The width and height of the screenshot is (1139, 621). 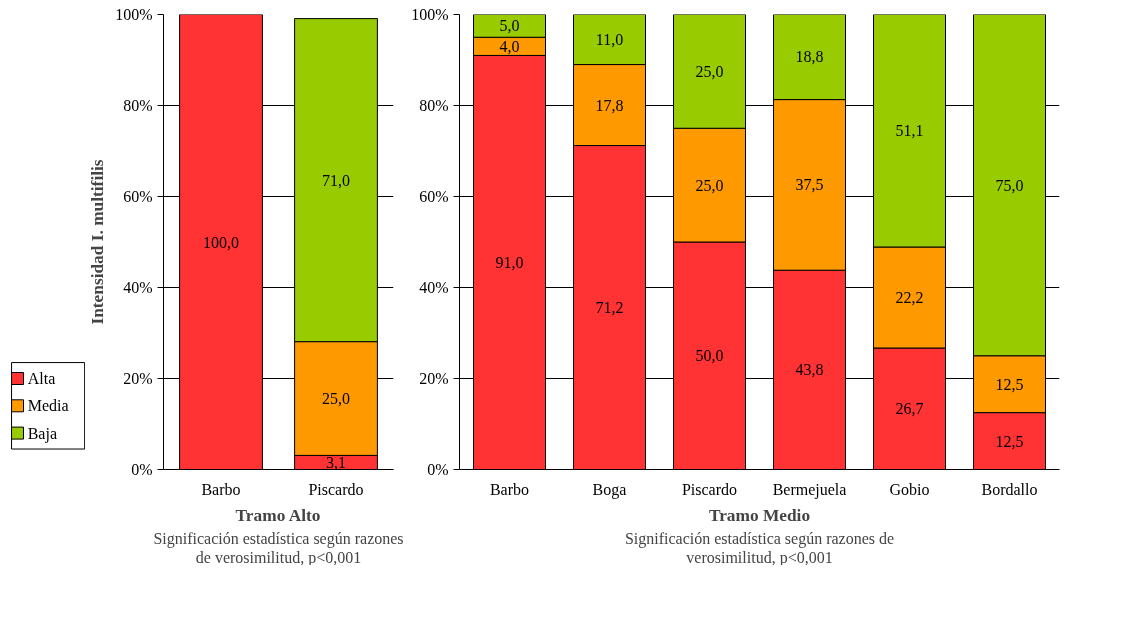 What do you see at coordinates (709, 356) in the screenshot?
I see `data-label: 50,0` at bounding box center [709, 356].